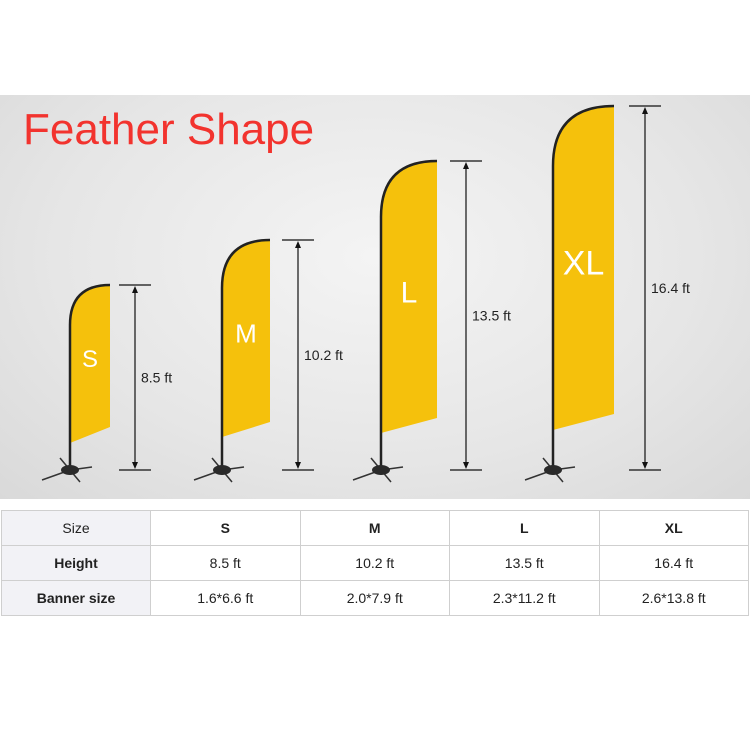 The height and width of the screenshot is (750, 750). I want to click on flag-size-label: S, so click(90, 359).